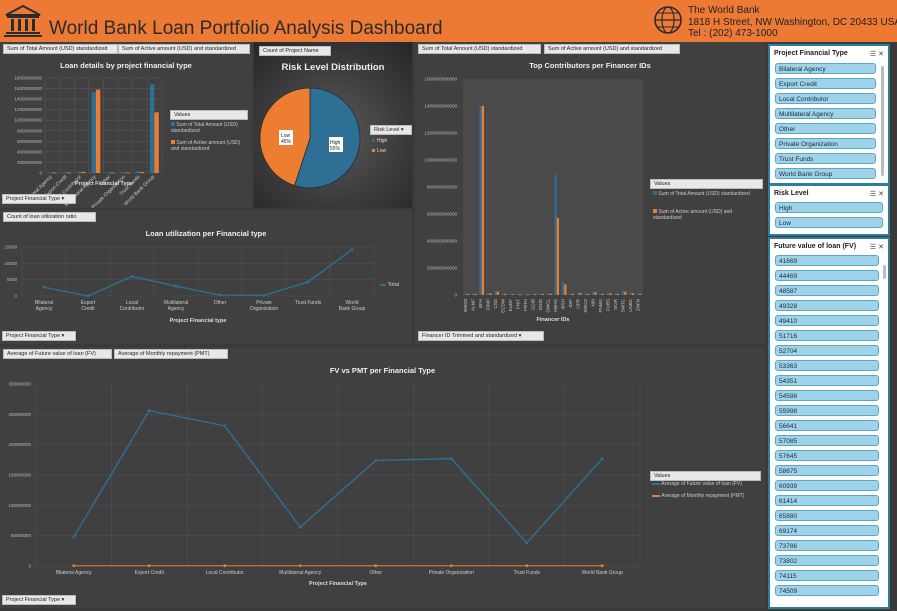 This screenshot has height=611, width=897. What do you see at coordinates (44, 309) in the screenshot?
I see `x-tick-label: Agency` at bounding box center [44, 309].